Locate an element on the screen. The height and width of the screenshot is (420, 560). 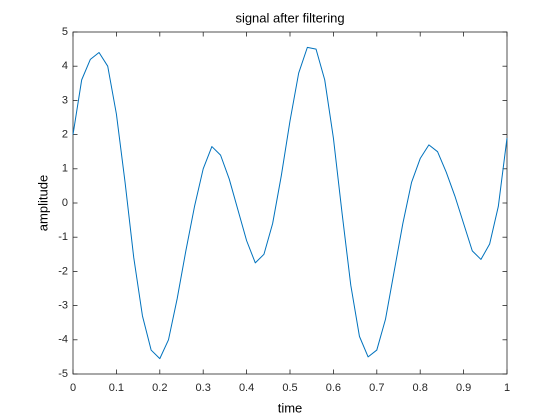
x-tick-label: 0.3 is located at coordinates (203, 388).